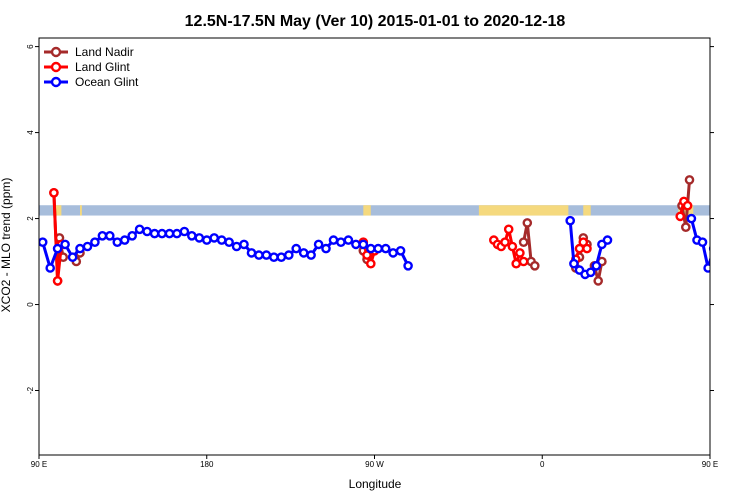 The height and width of the screenshot is (500, 750). Describe the element at coordinates (30, 304) in the screenshot. I see `y-tick-label: 0` at that location.